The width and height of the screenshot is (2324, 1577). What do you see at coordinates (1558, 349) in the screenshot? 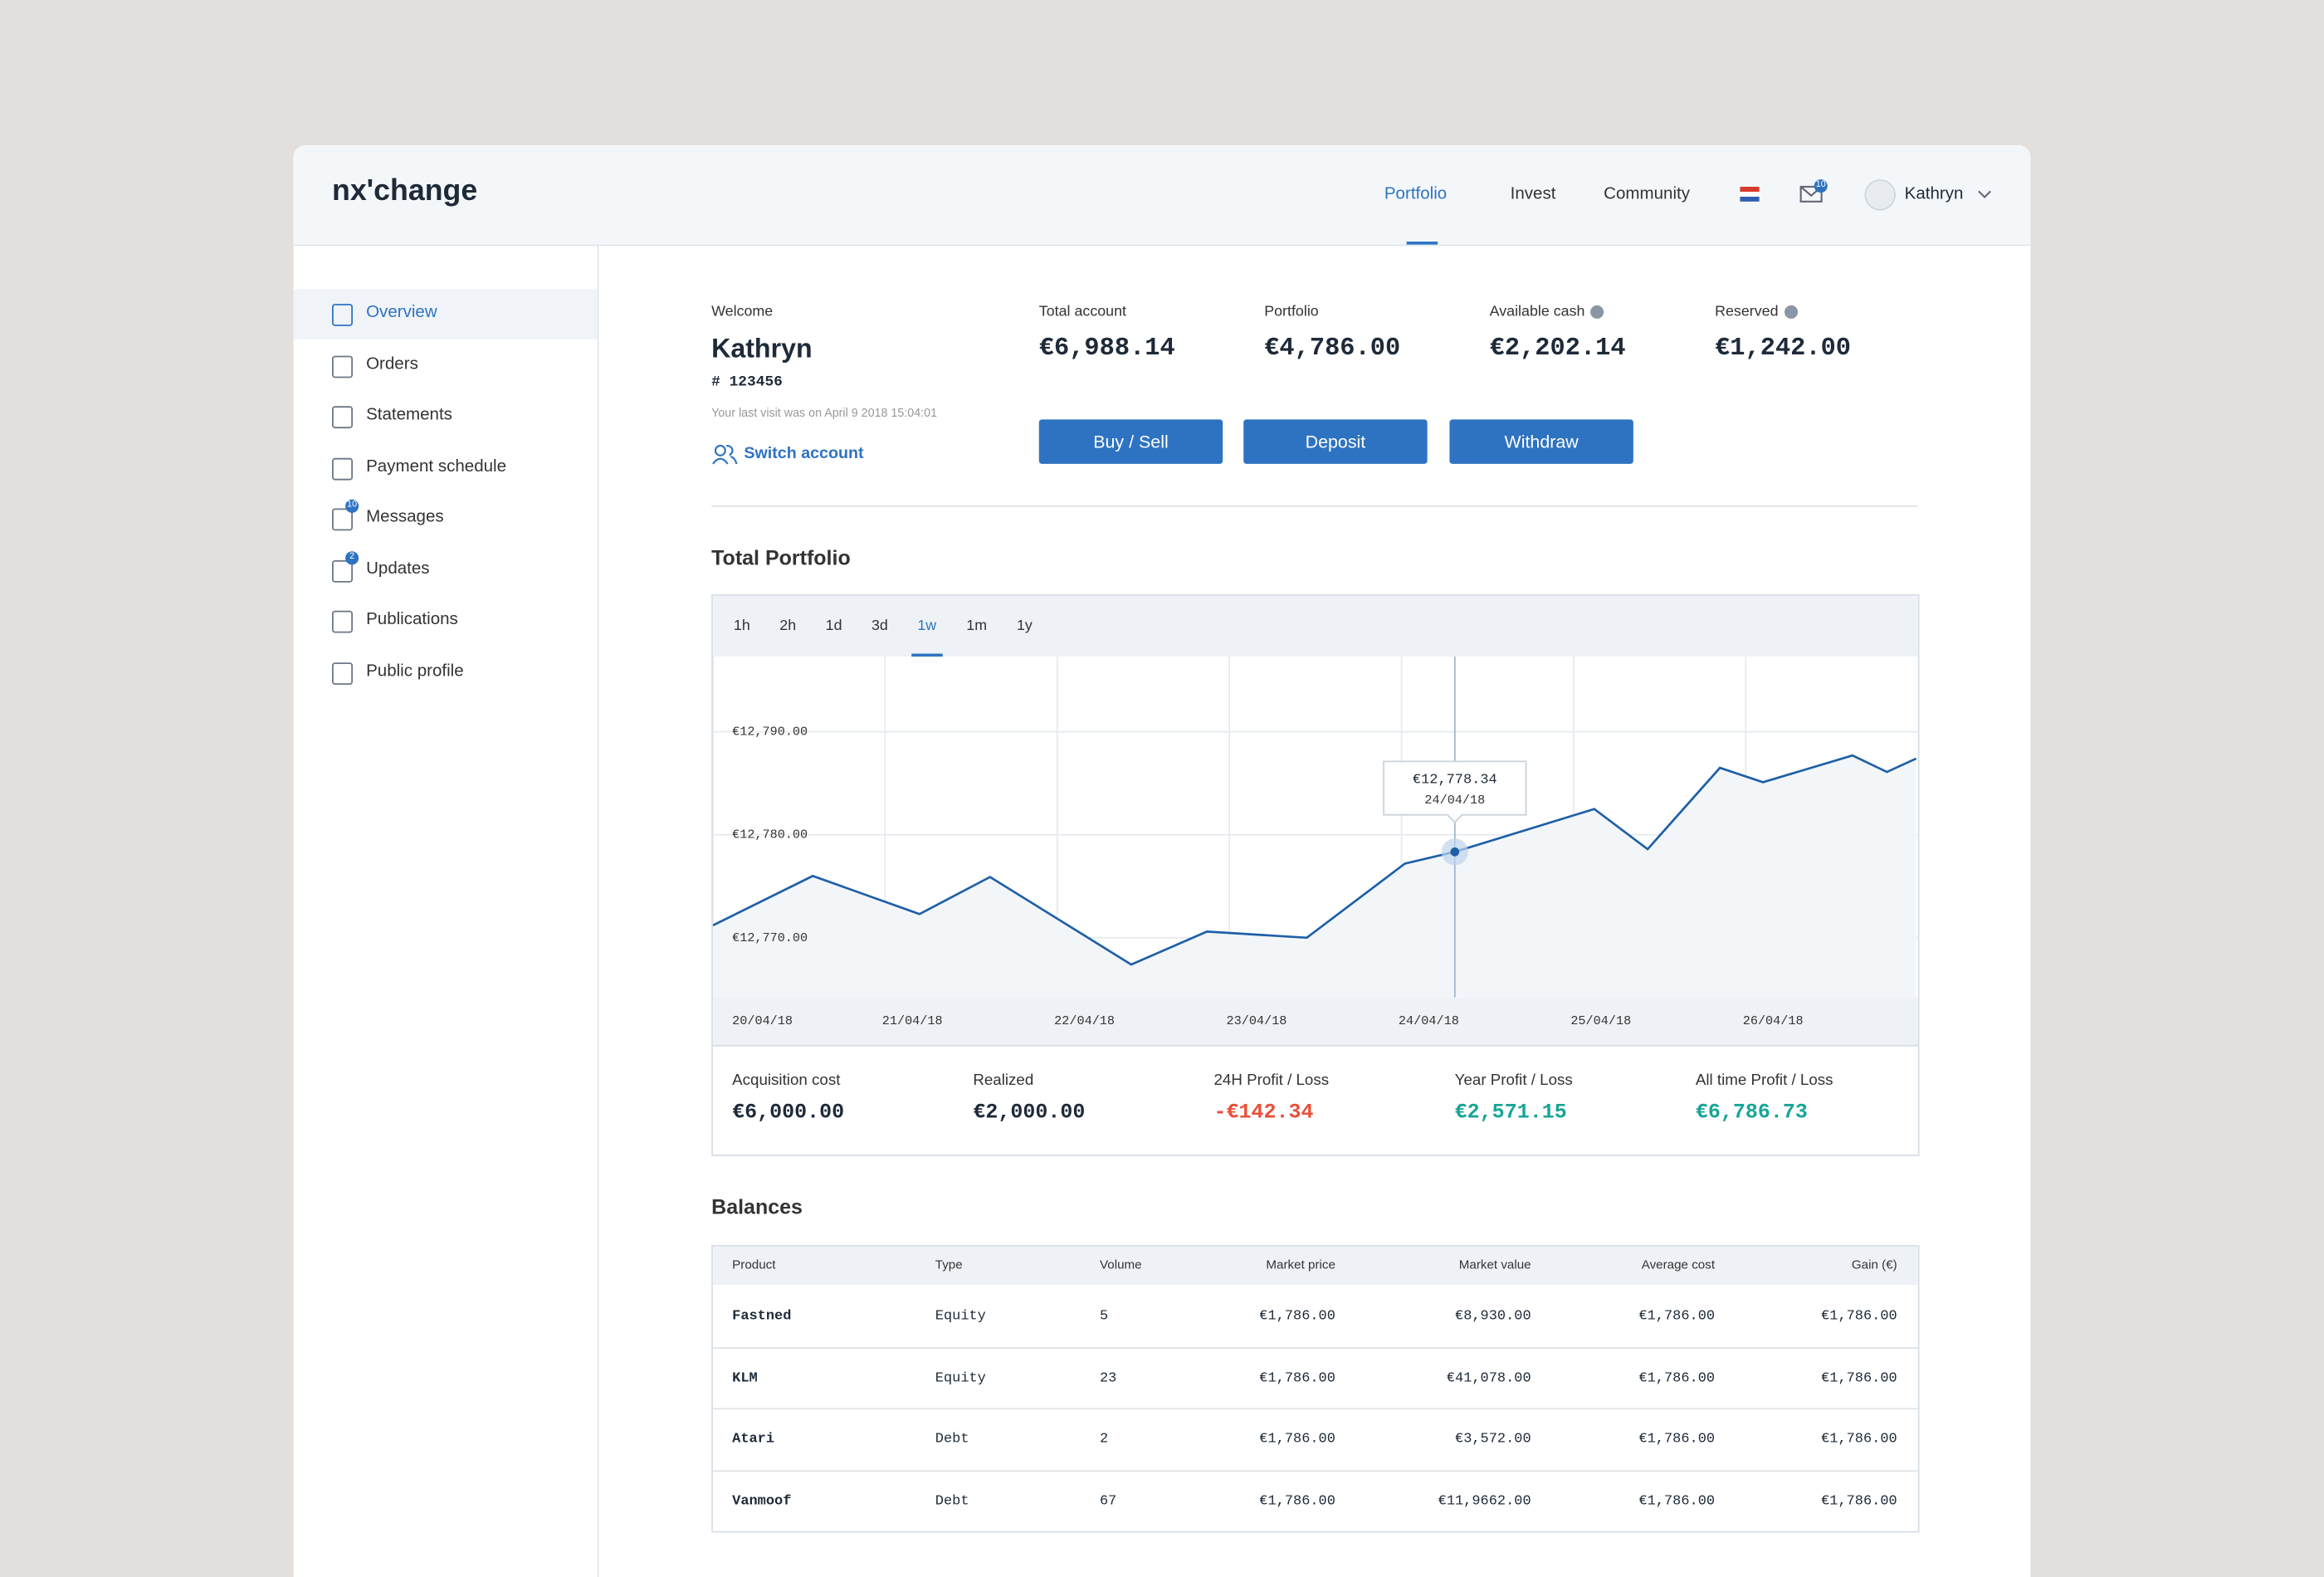
I see `stat-value: €2,202.14` at bounding box center [1558, 349].